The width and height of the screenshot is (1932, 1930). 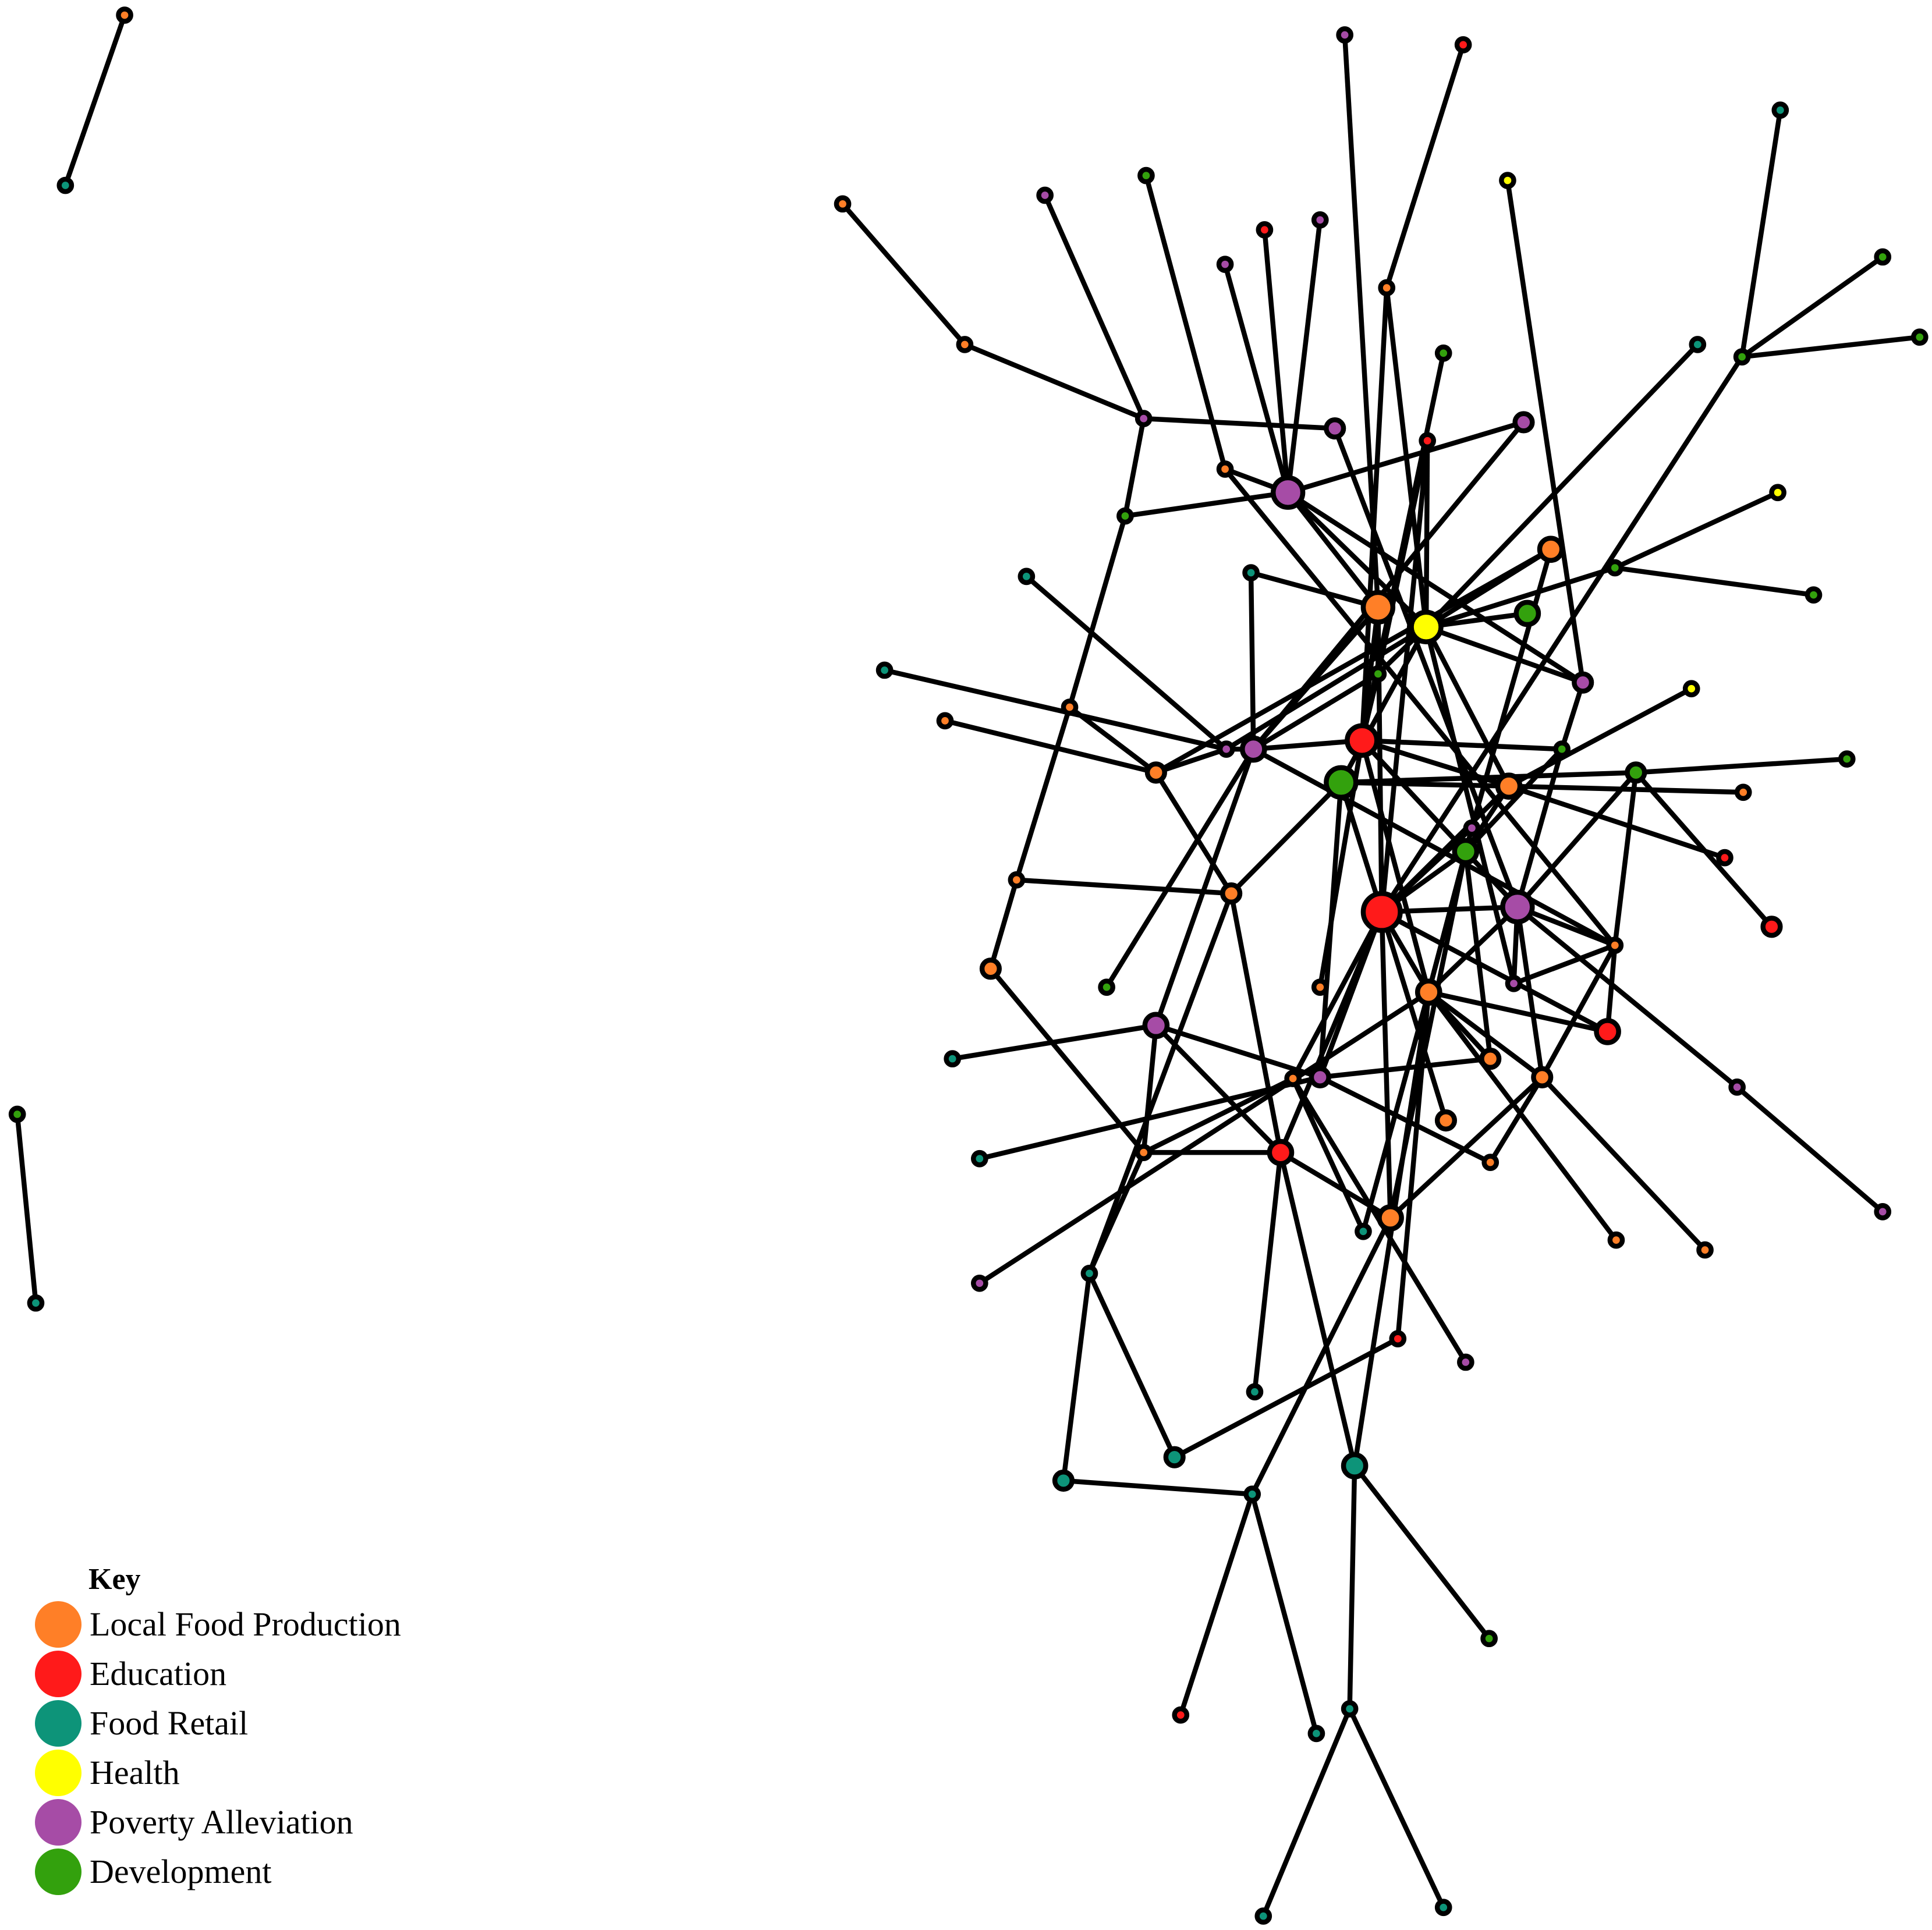 What do you see at coordinates (1413, 1165) in the screenshot?
I see `edge-n62-n84` at bounding box center [1413, 1165].